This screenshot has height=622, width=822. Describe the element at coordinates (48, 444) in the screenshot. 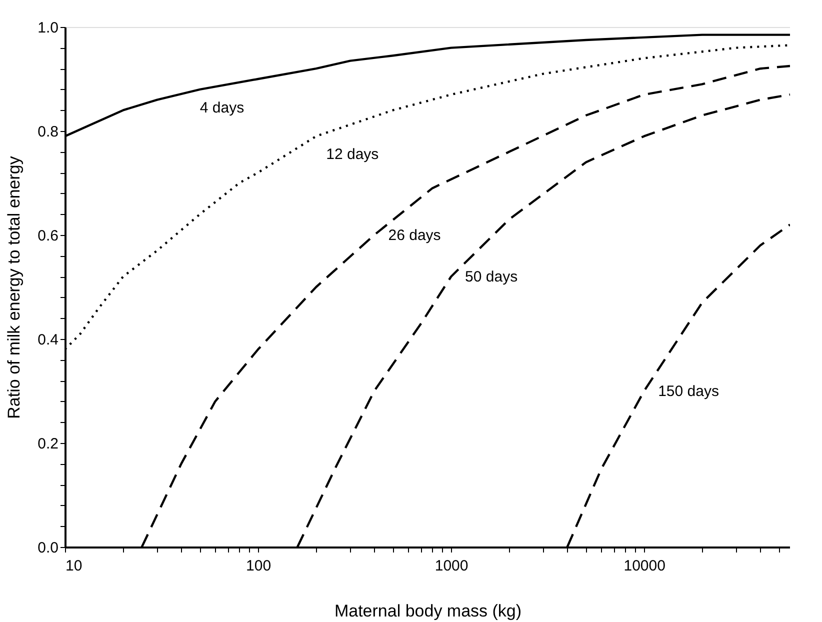

I see `y-tick-label: 0.2` at that location.